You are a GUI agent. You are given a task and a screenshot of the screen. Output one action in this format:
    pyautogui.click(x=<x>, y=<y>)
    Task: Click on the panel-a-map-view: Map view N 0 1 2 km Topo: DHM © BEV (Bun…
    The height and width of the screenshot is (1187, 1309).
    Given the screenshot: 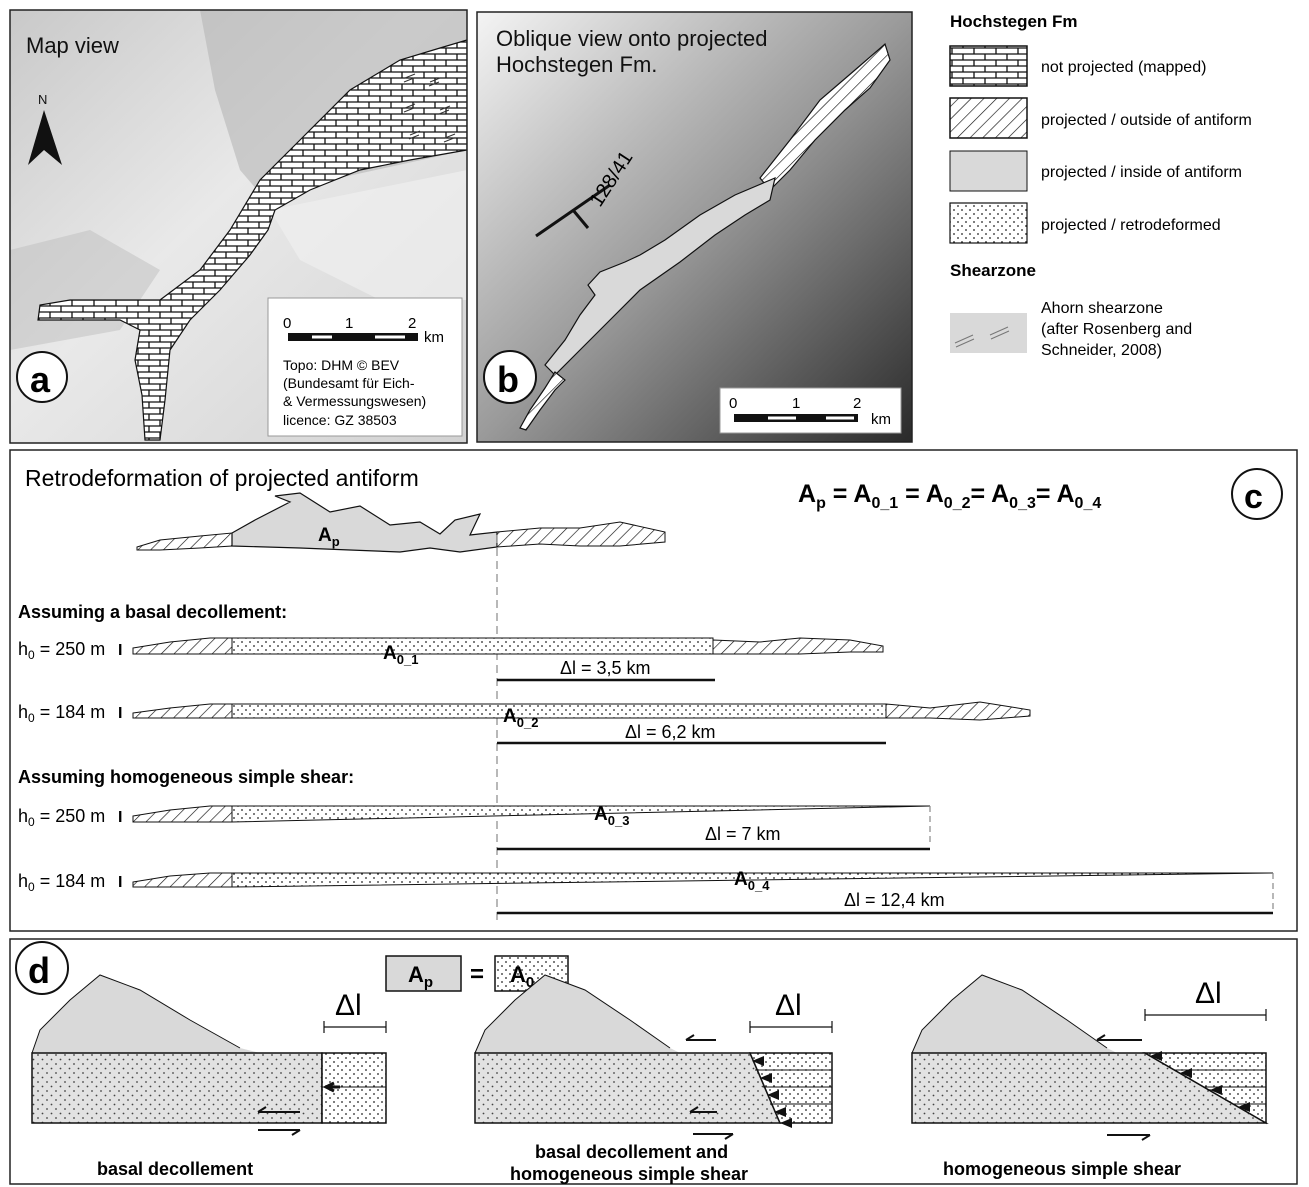 What is the action you would take?
    pyautogui.click(x=238, y=226)
    